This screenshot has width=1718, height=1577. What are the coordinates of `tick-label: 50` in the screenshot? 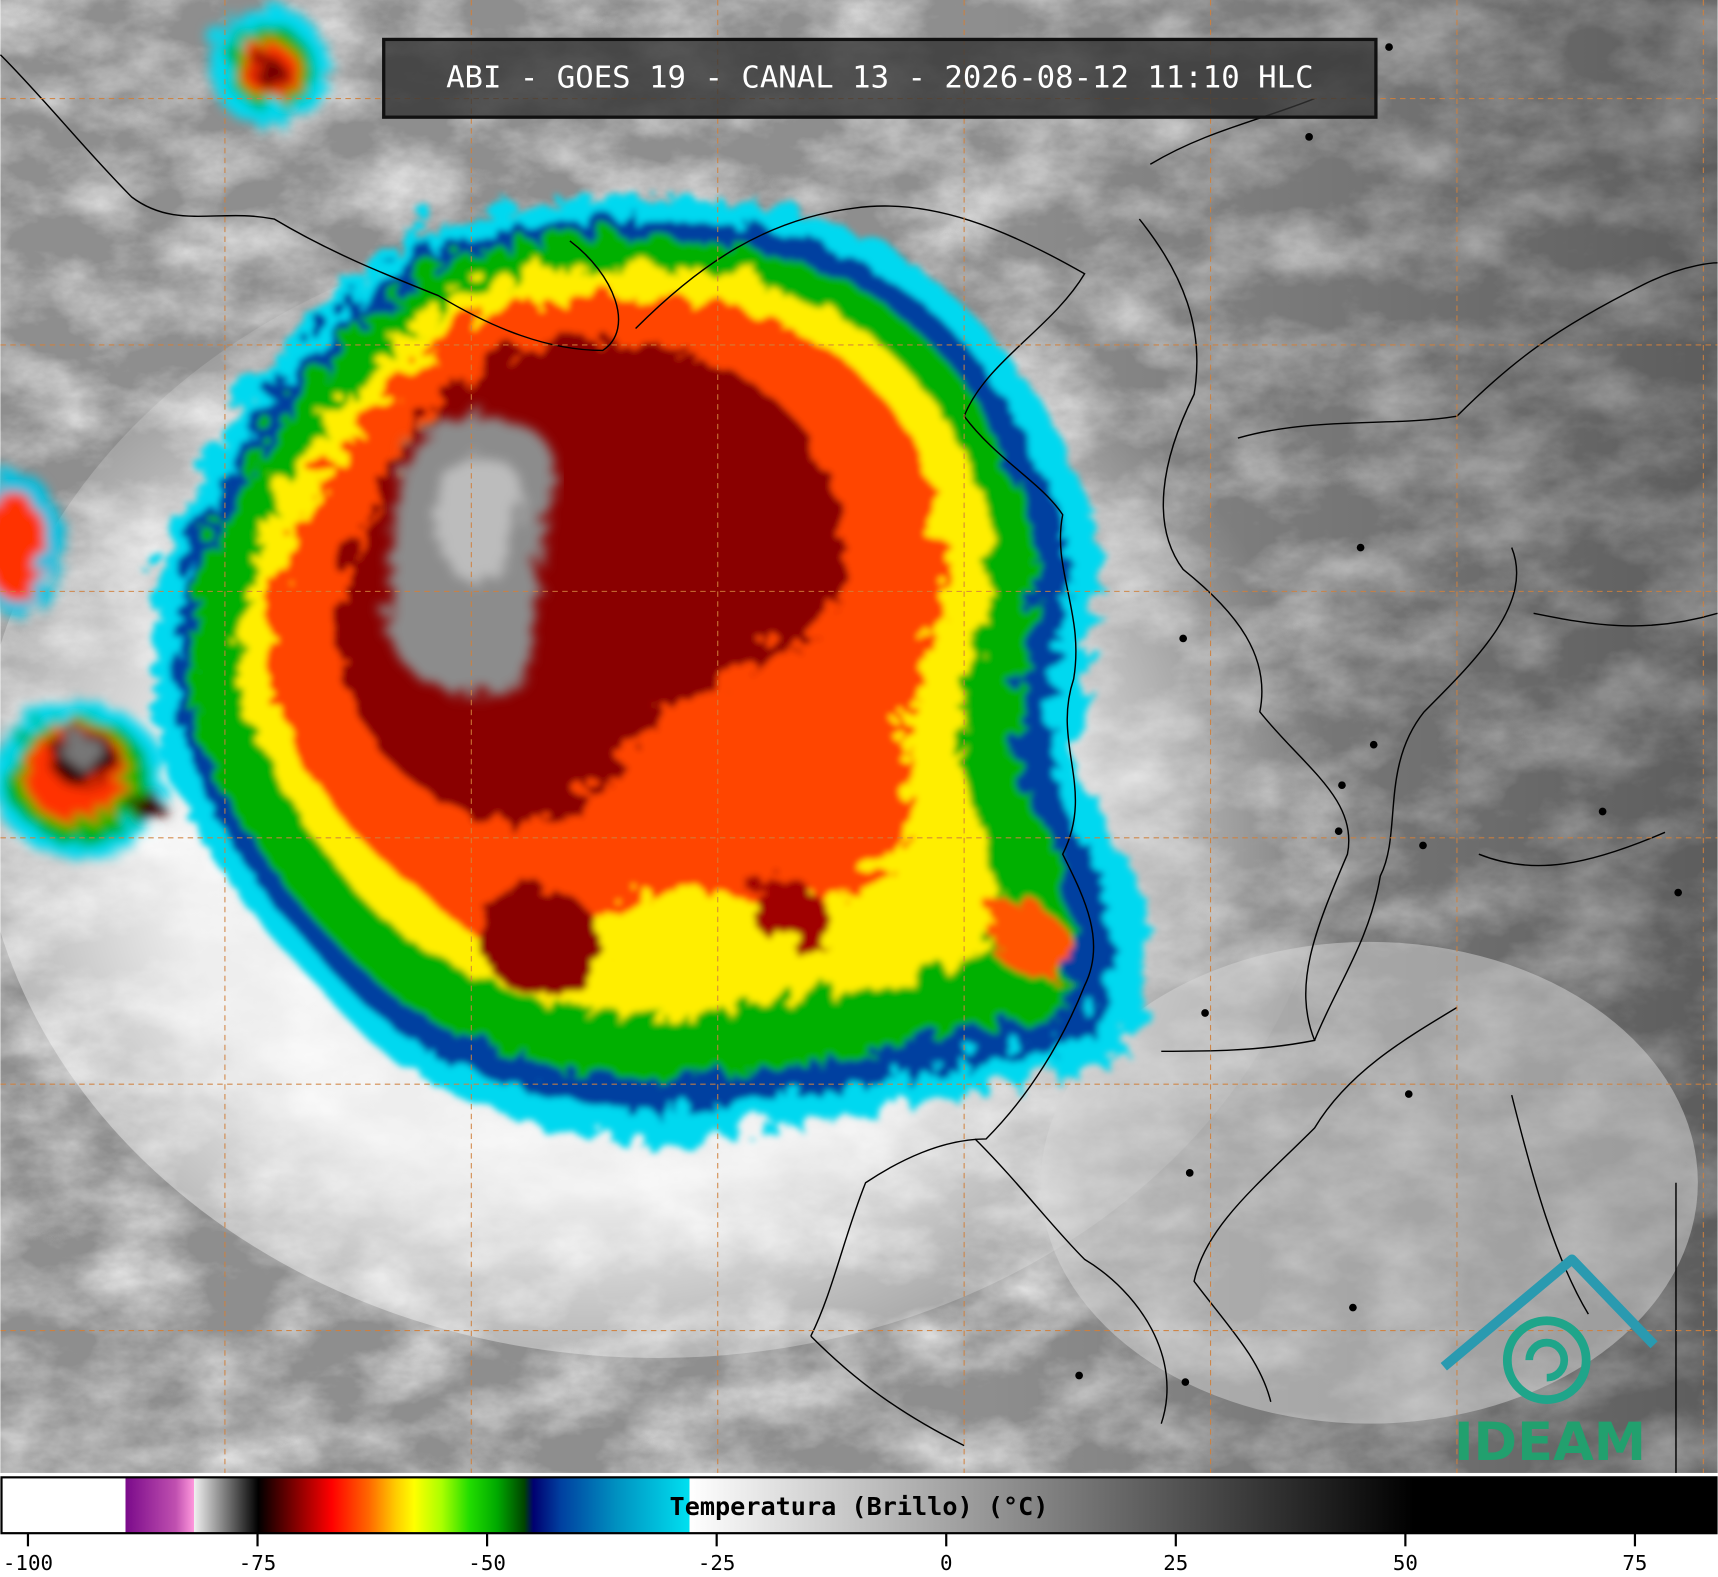 It's located at (1405, 1563).